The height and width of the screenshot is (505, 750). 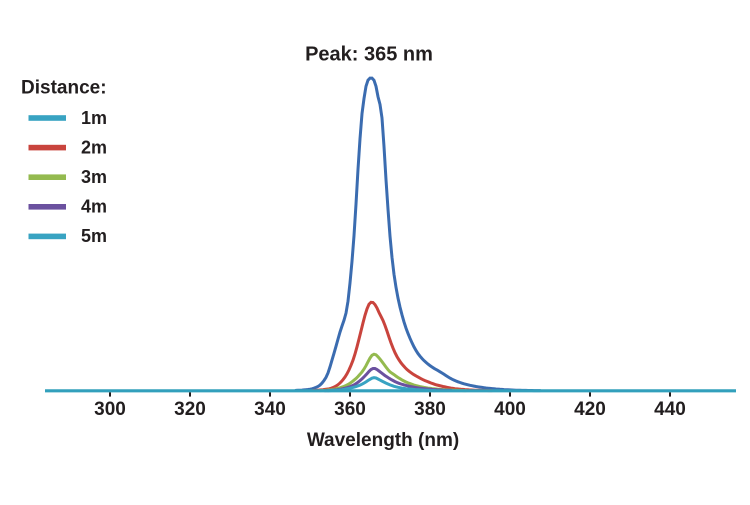 What do you see at coordinates (64, 88) in the screenshot?
I see `svg-text: Distance:` at bounding box center [64, 88].